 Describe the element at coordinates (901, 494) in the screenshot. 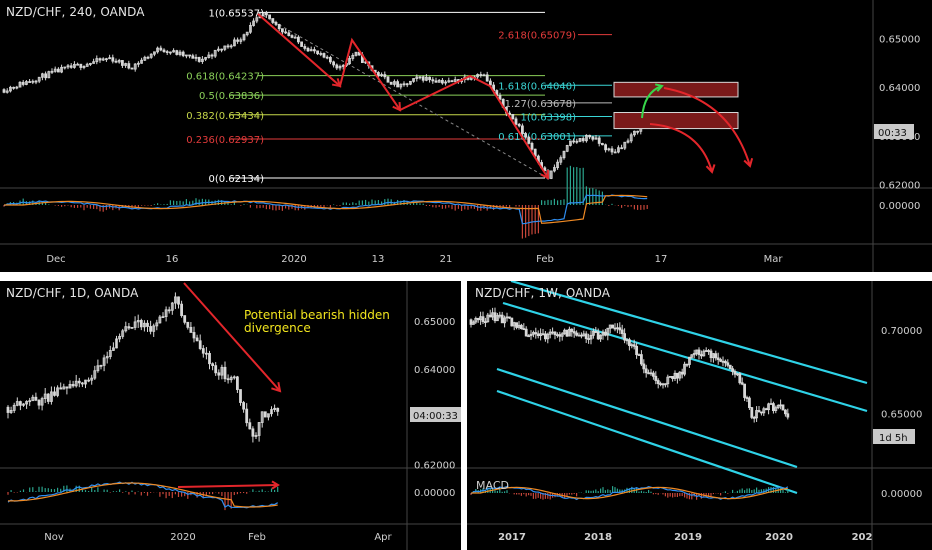

I see `macd-tick-label: 0.00000` at that location.